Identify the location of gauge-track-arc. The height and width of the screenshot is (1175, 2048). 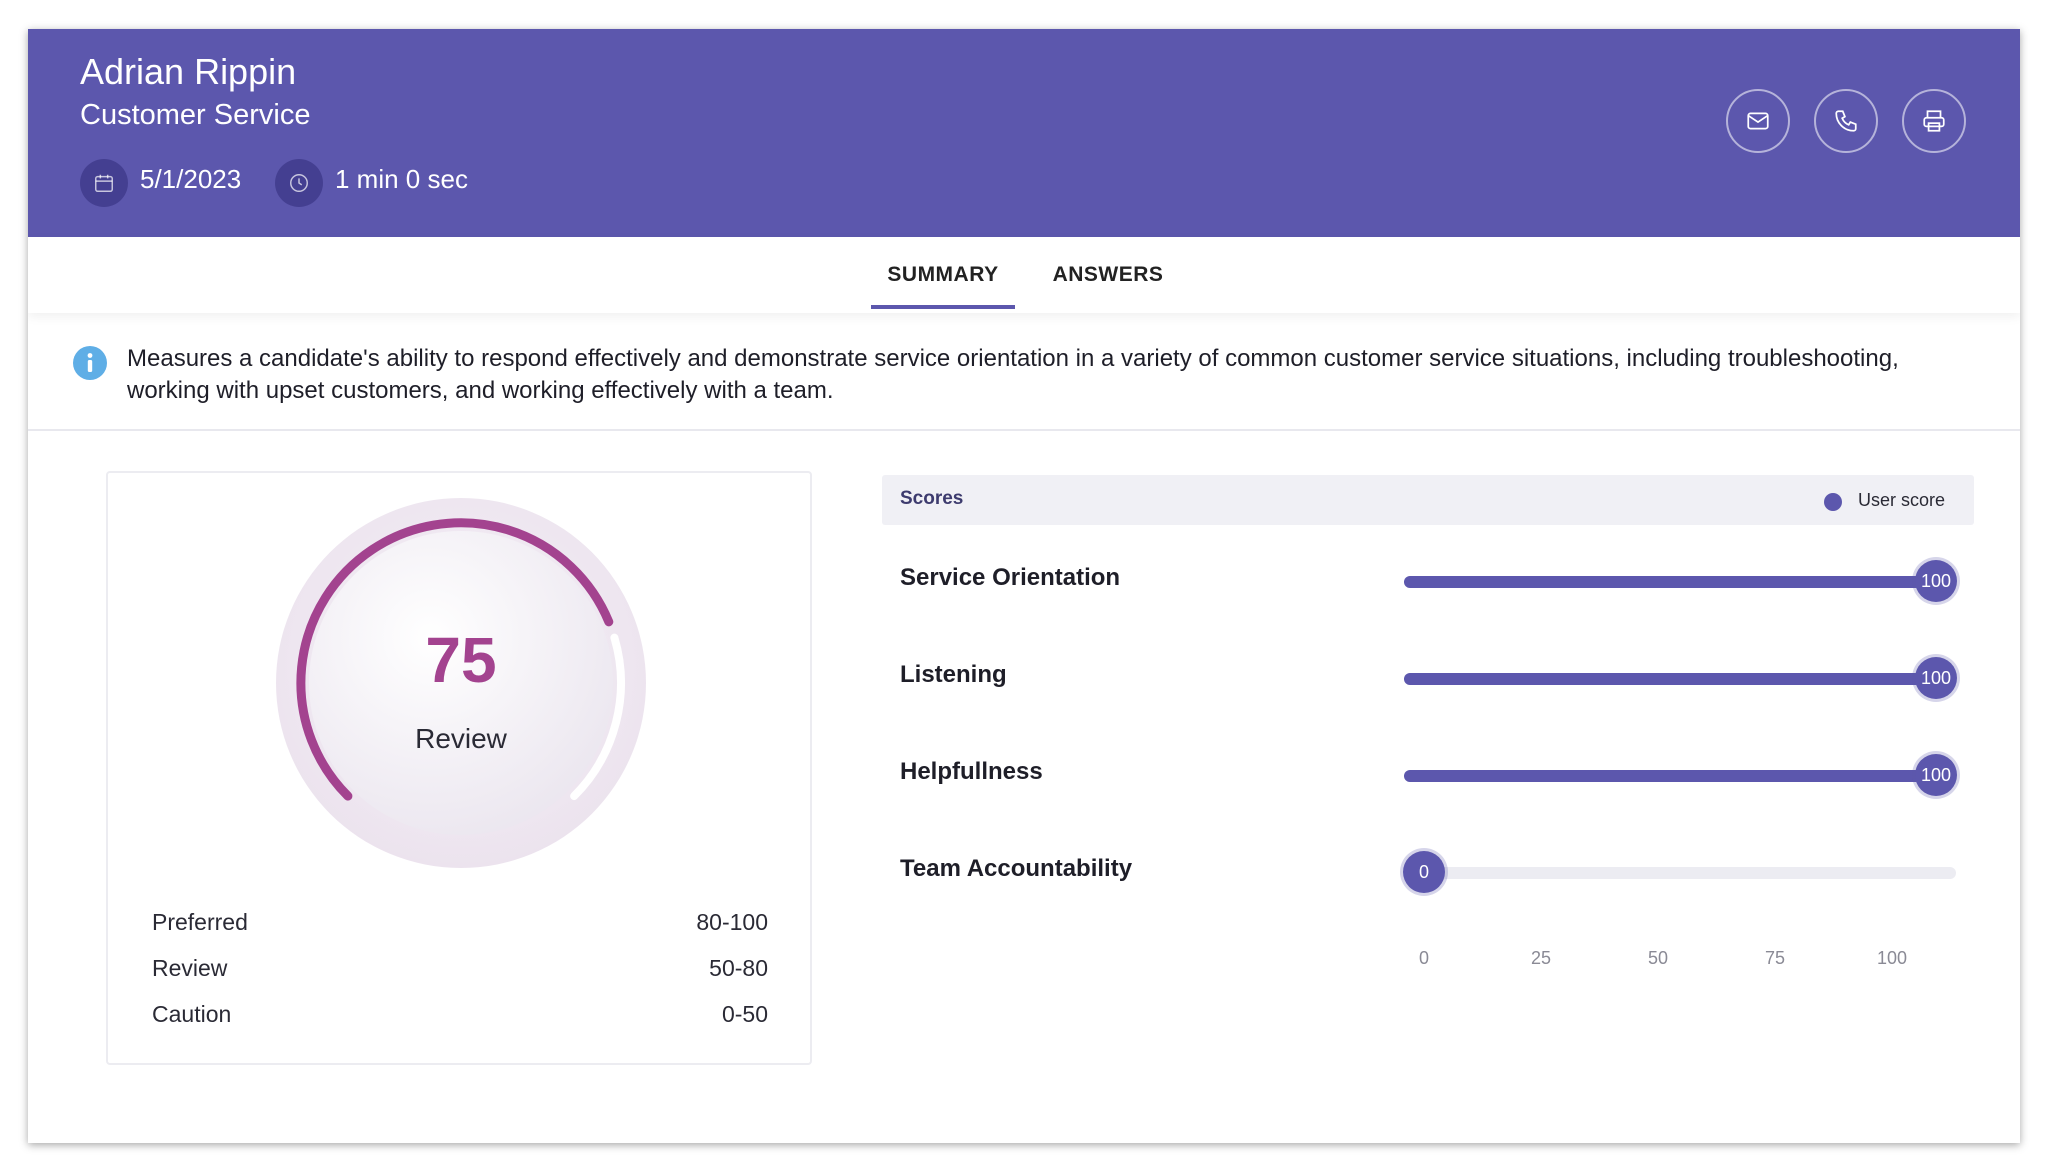
(597, 717).